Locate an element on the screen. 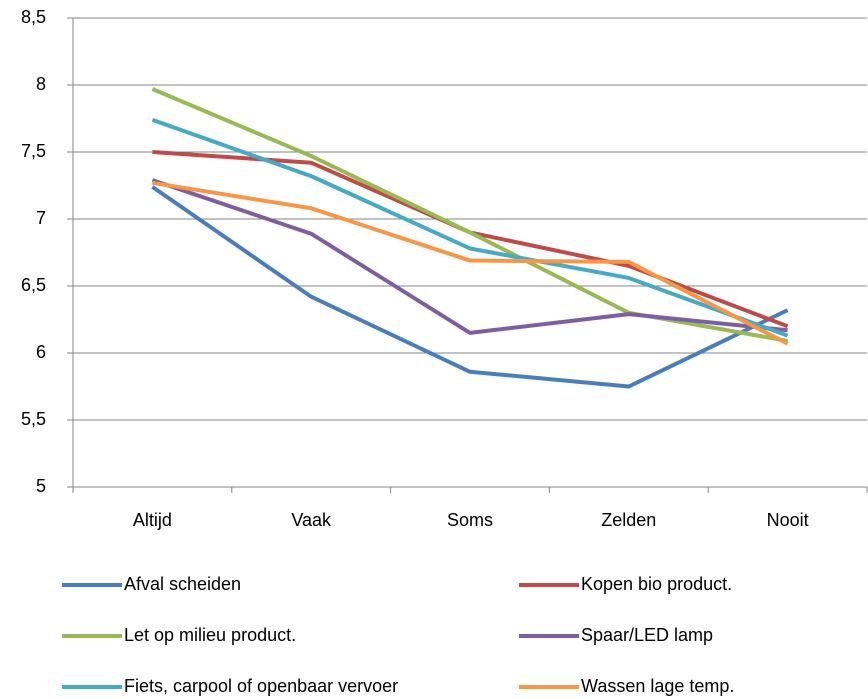 Image resolution: width=868 pixels, height=699 pixels. y-tick-label: 6,5 is located at coordinates (33, 285).